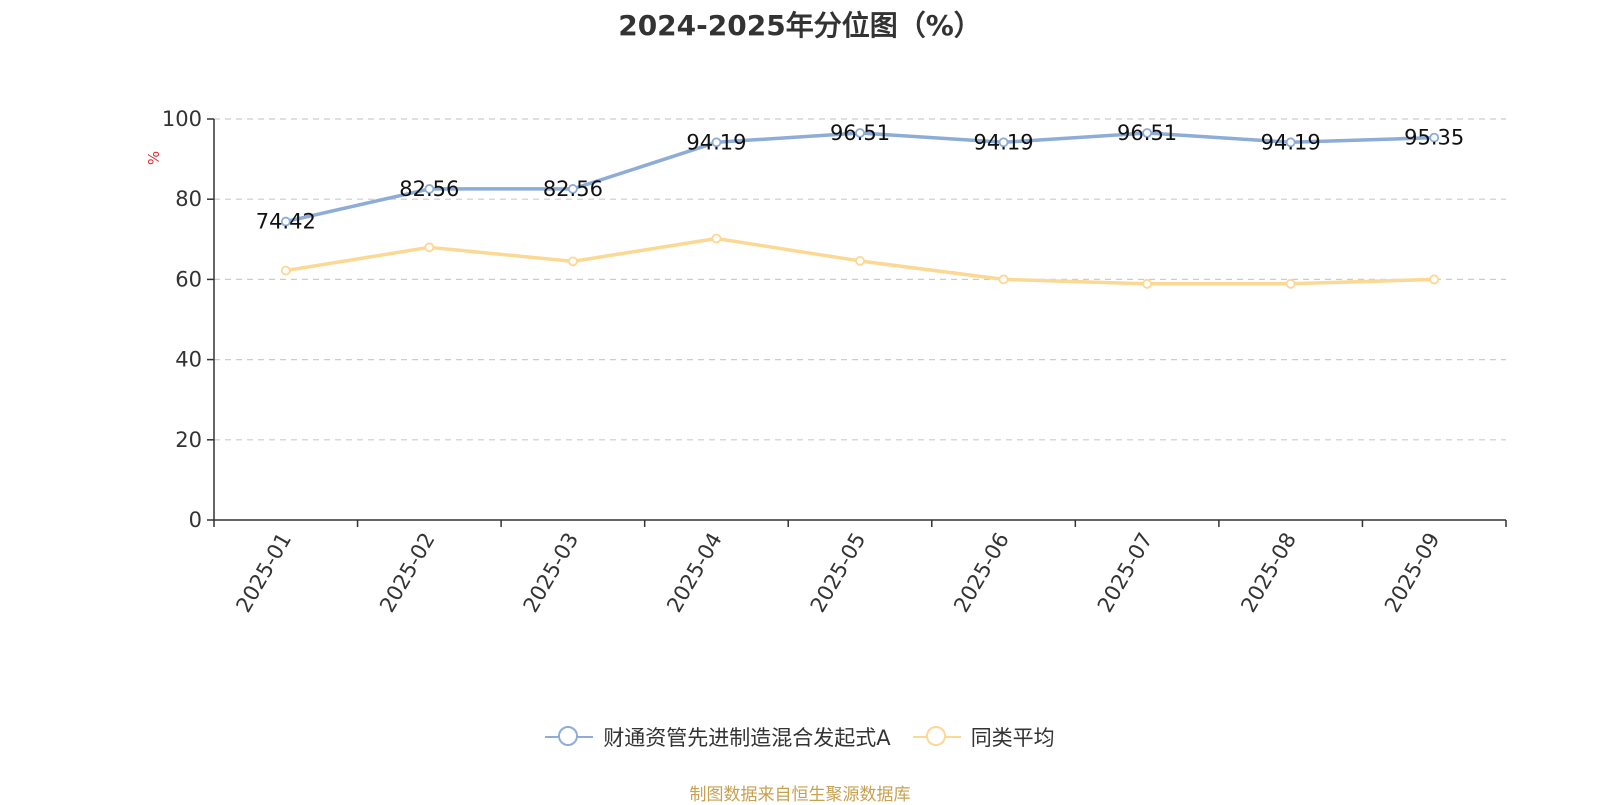 Image resolution: width=1600 pixels, height=805 pixels. I want to click on legend-symbol-fund, so click(569, 737).